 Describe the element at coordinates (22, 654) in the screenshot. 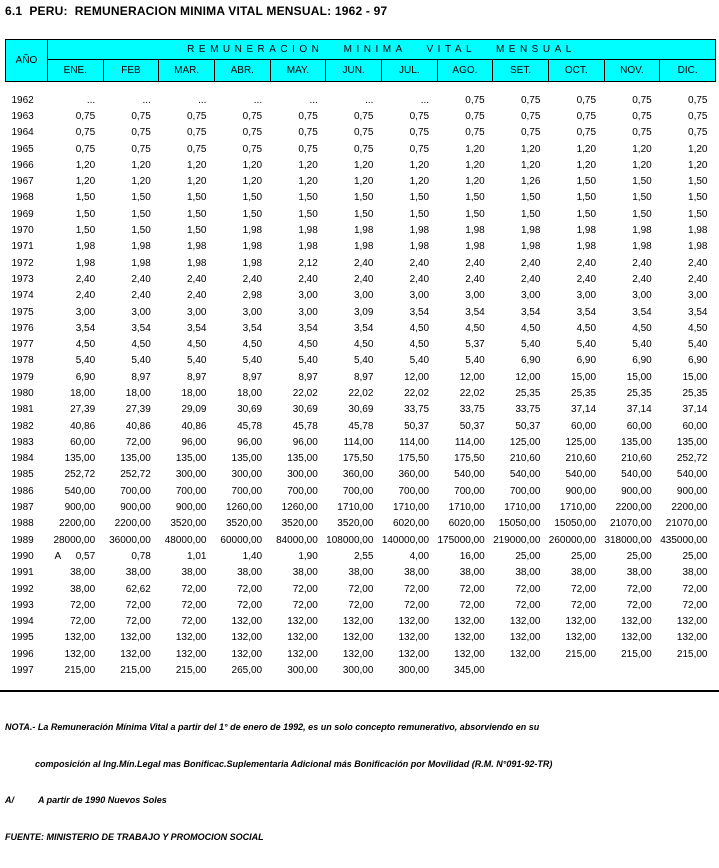

I see `year-cell: 1996` at that location.